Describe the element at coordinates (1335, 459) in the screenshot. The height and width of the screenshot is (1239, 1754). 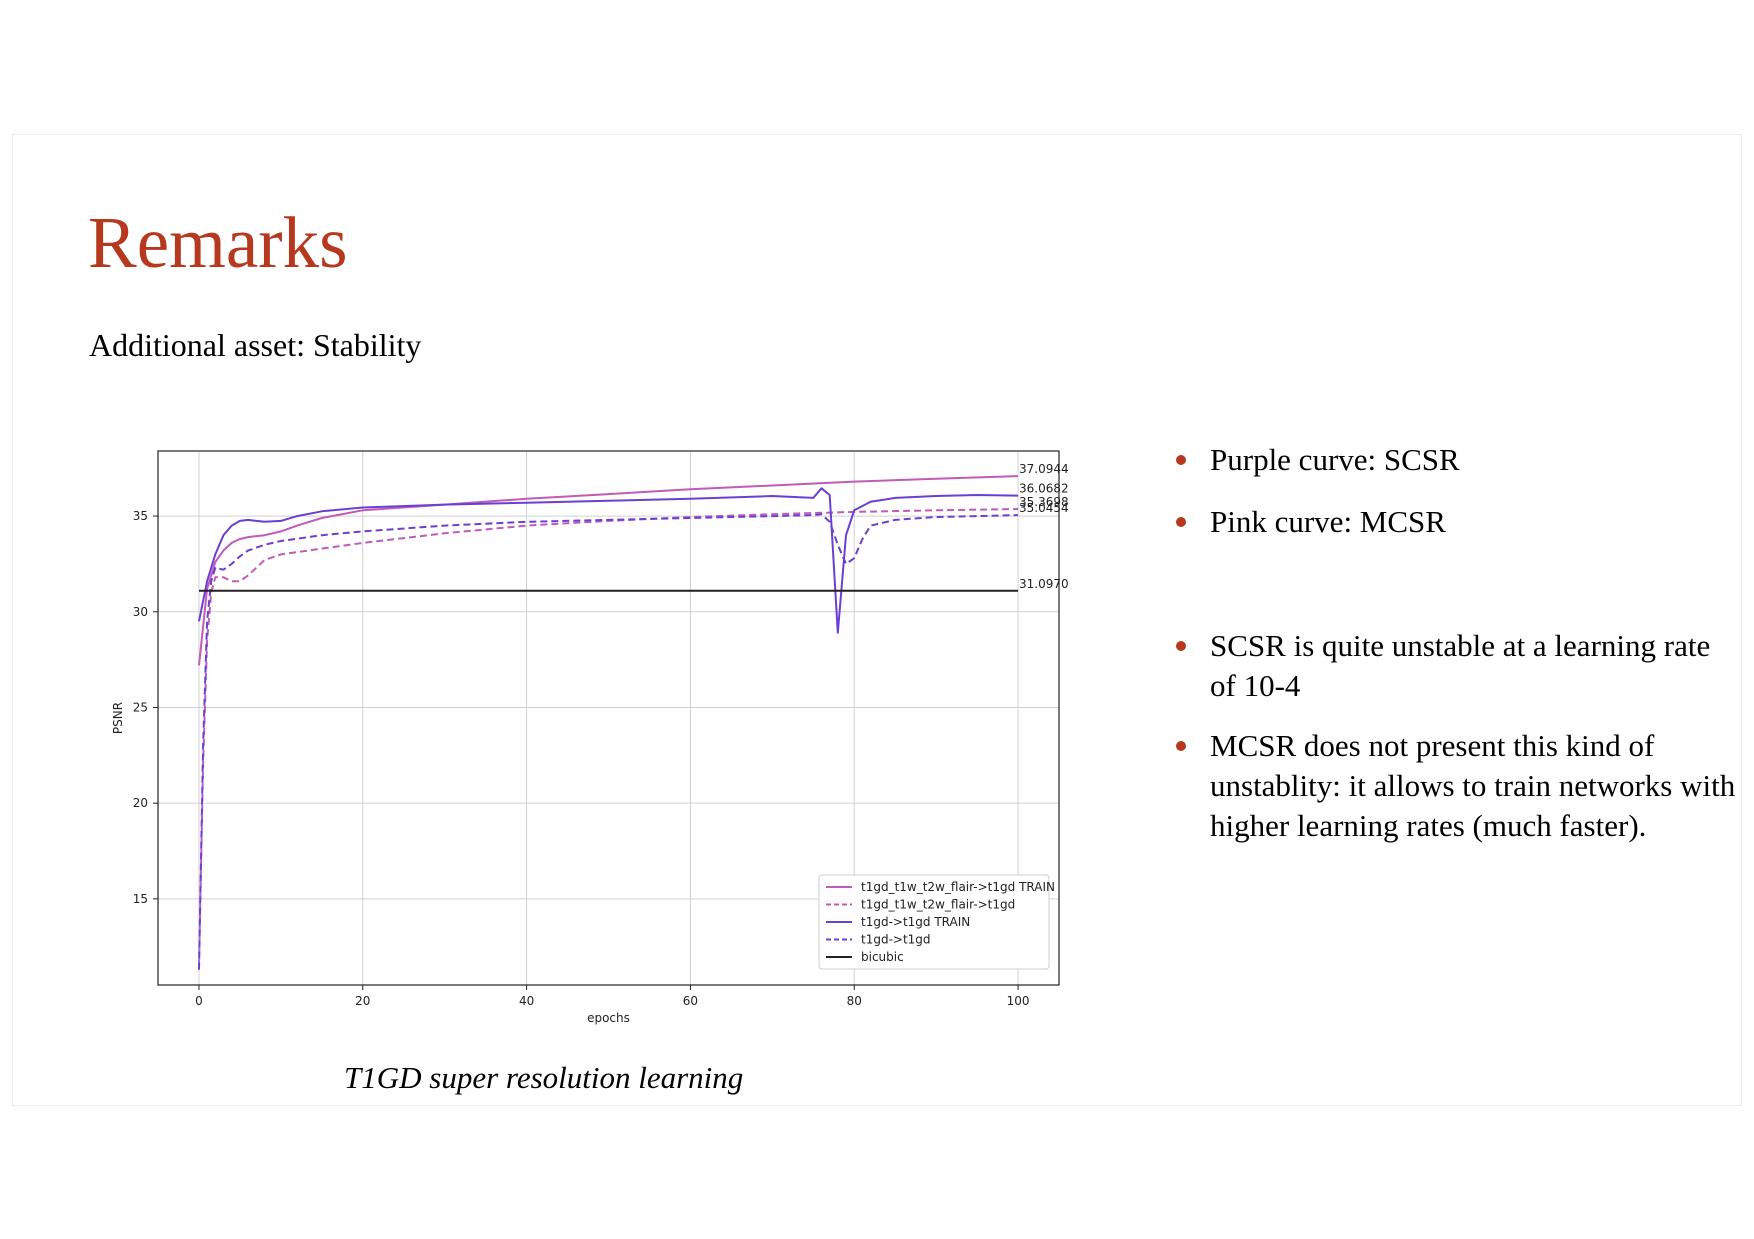
I see `bullet-text: Purple curve: SCSR` at that location.